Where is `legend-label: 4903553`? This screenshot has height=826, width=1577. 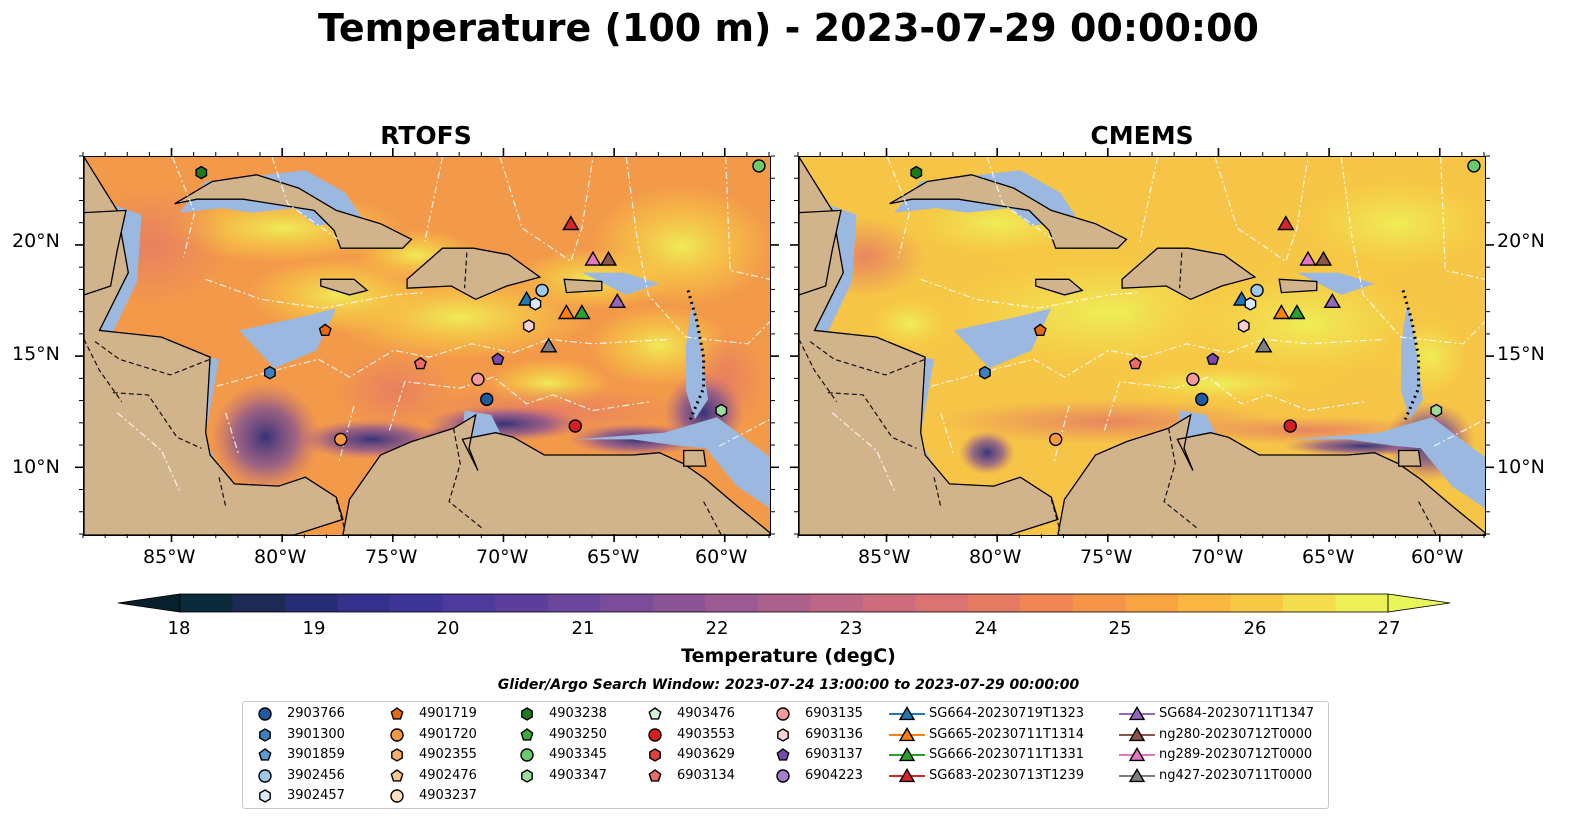
legend-label: 4903553 is located at coordinates (706, 734).